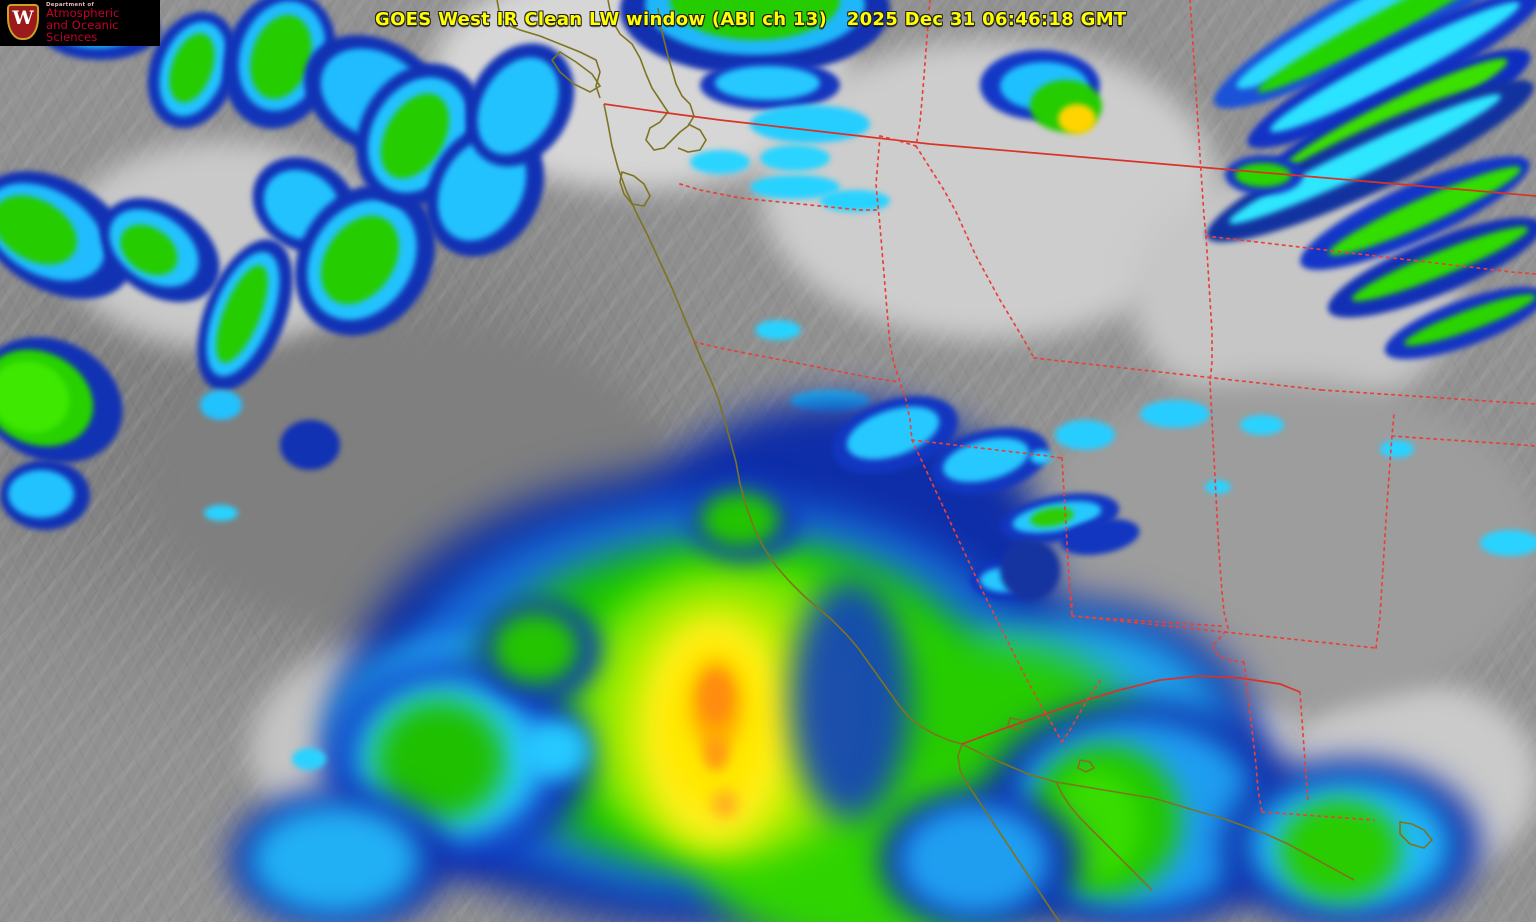 This screenshot has width=1536, height=922. I want to click on logo-line-oceanic: and Oceanic Sciences, so click(82, 30).